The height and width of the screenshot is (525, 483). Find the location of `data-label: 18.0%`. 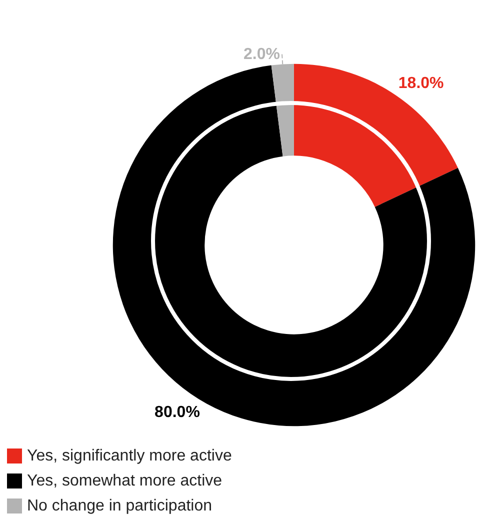

data-label: 18.0% is located at coordinates (421, 83).